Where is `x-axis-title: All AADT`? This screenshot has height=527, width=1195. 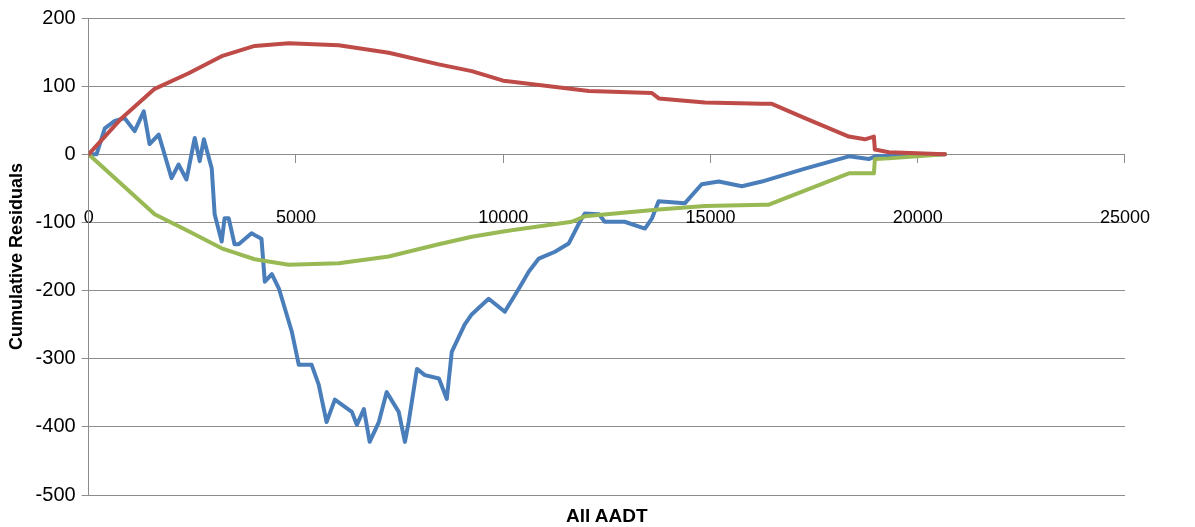 x-axis-title: All AADT is located at coordinates (606, 515).